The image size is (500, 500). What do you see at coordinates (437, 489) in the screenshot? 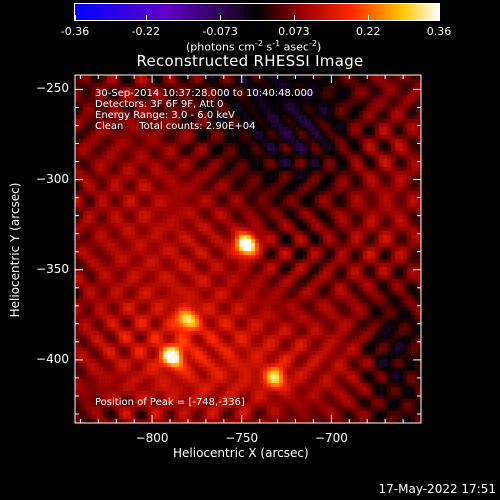
I see `footer-timestamp: 17-May-2022 17:51` at bounding box center [437, 489].